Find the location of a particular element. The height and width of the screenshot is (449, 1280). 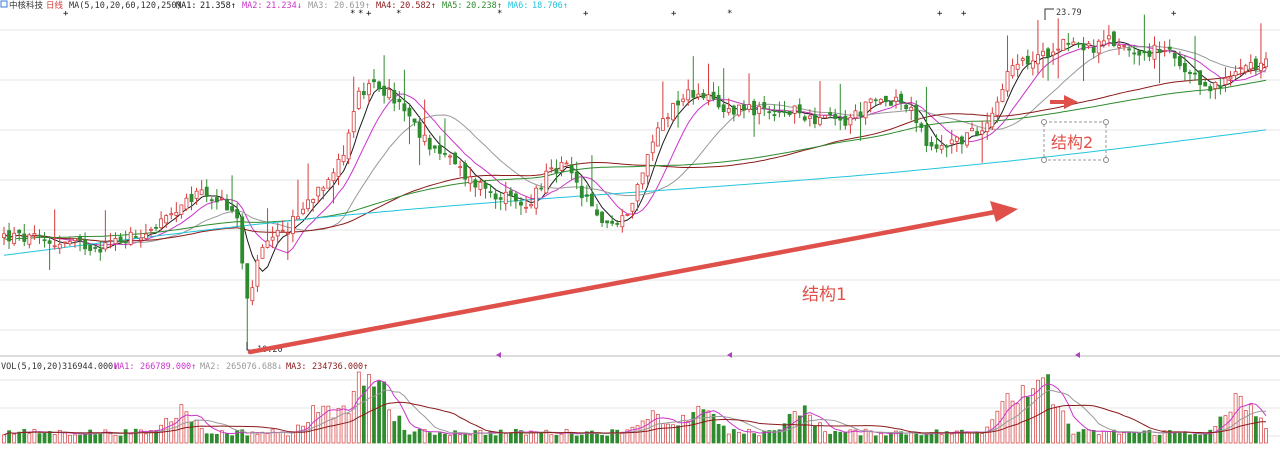

divider-marker is located at coordinates (729, 355).